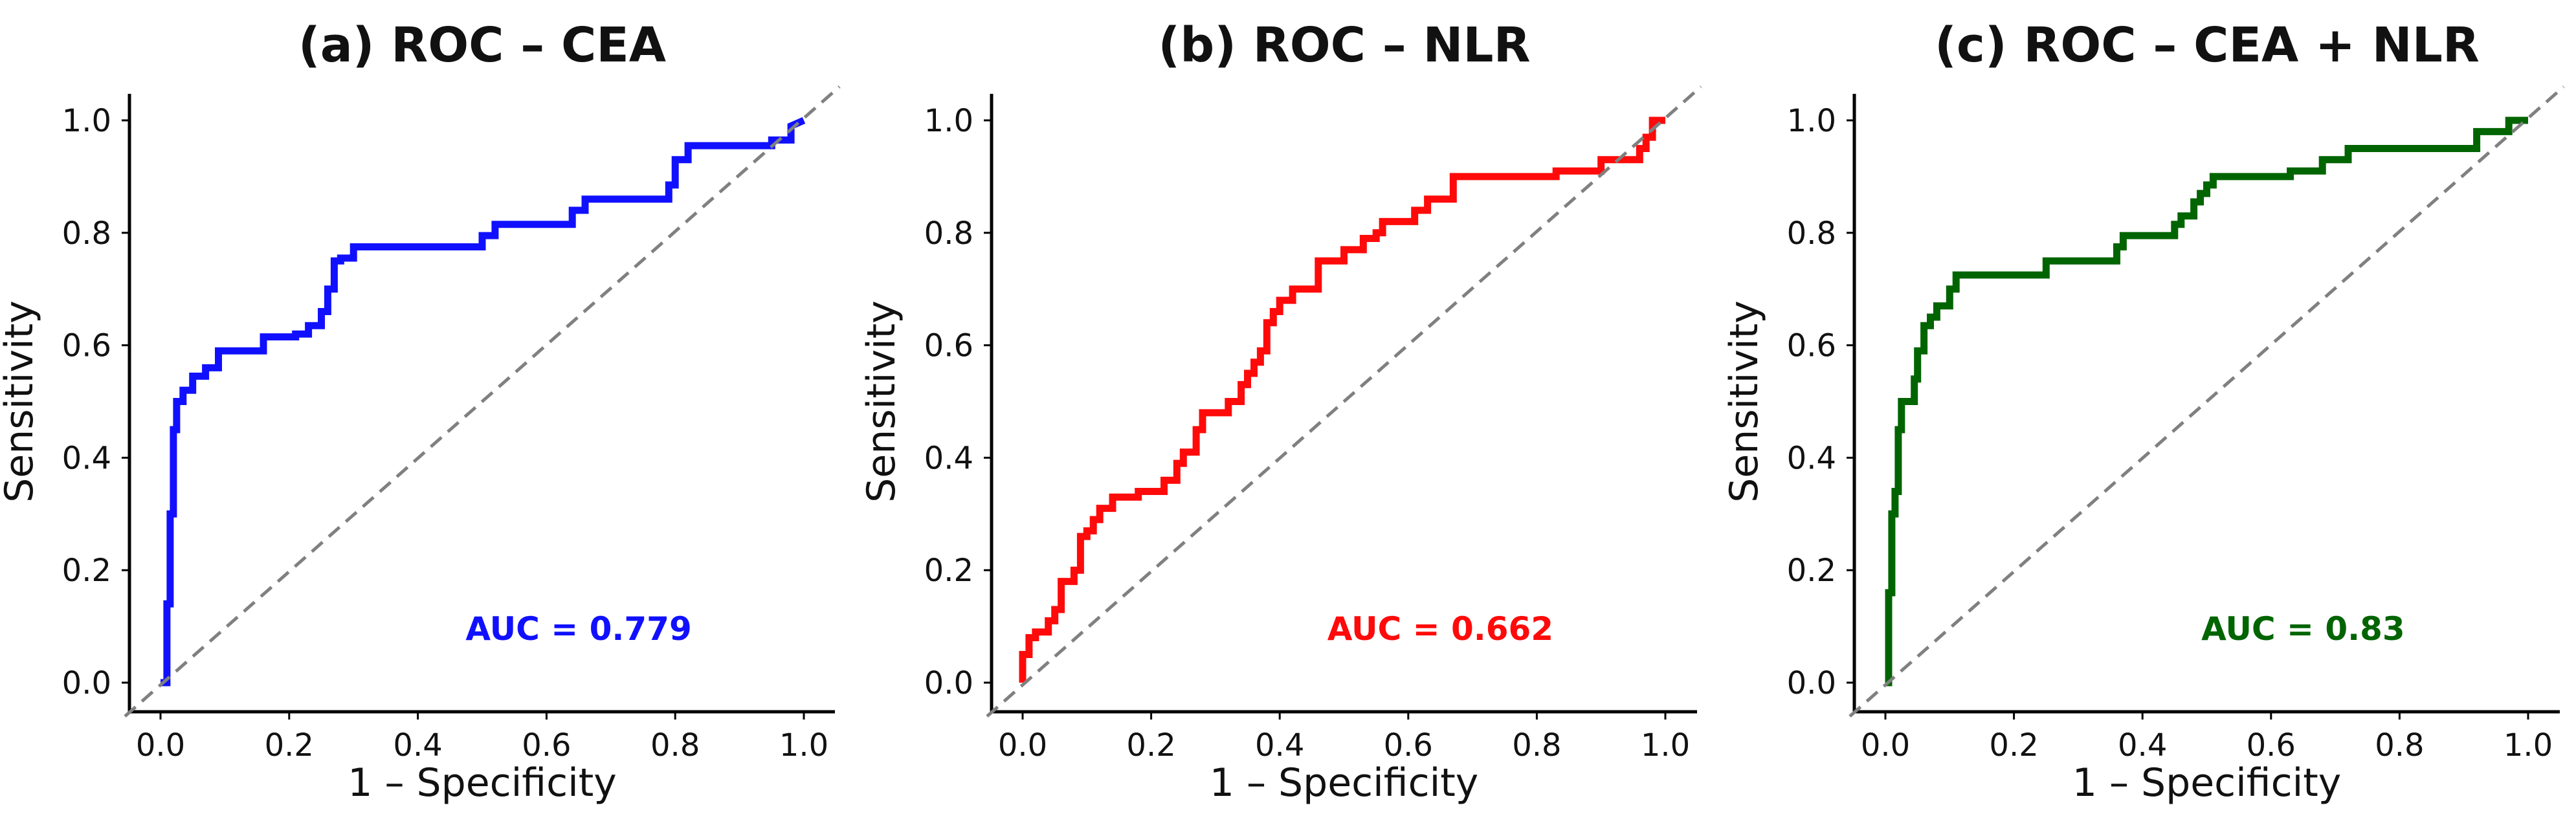 The height and width of the screenshot is (825, 2576). Describe the element at coordinates (2303, 629) in the screenshot. I see `auc-annotation: AUC = 0.83` at that location.